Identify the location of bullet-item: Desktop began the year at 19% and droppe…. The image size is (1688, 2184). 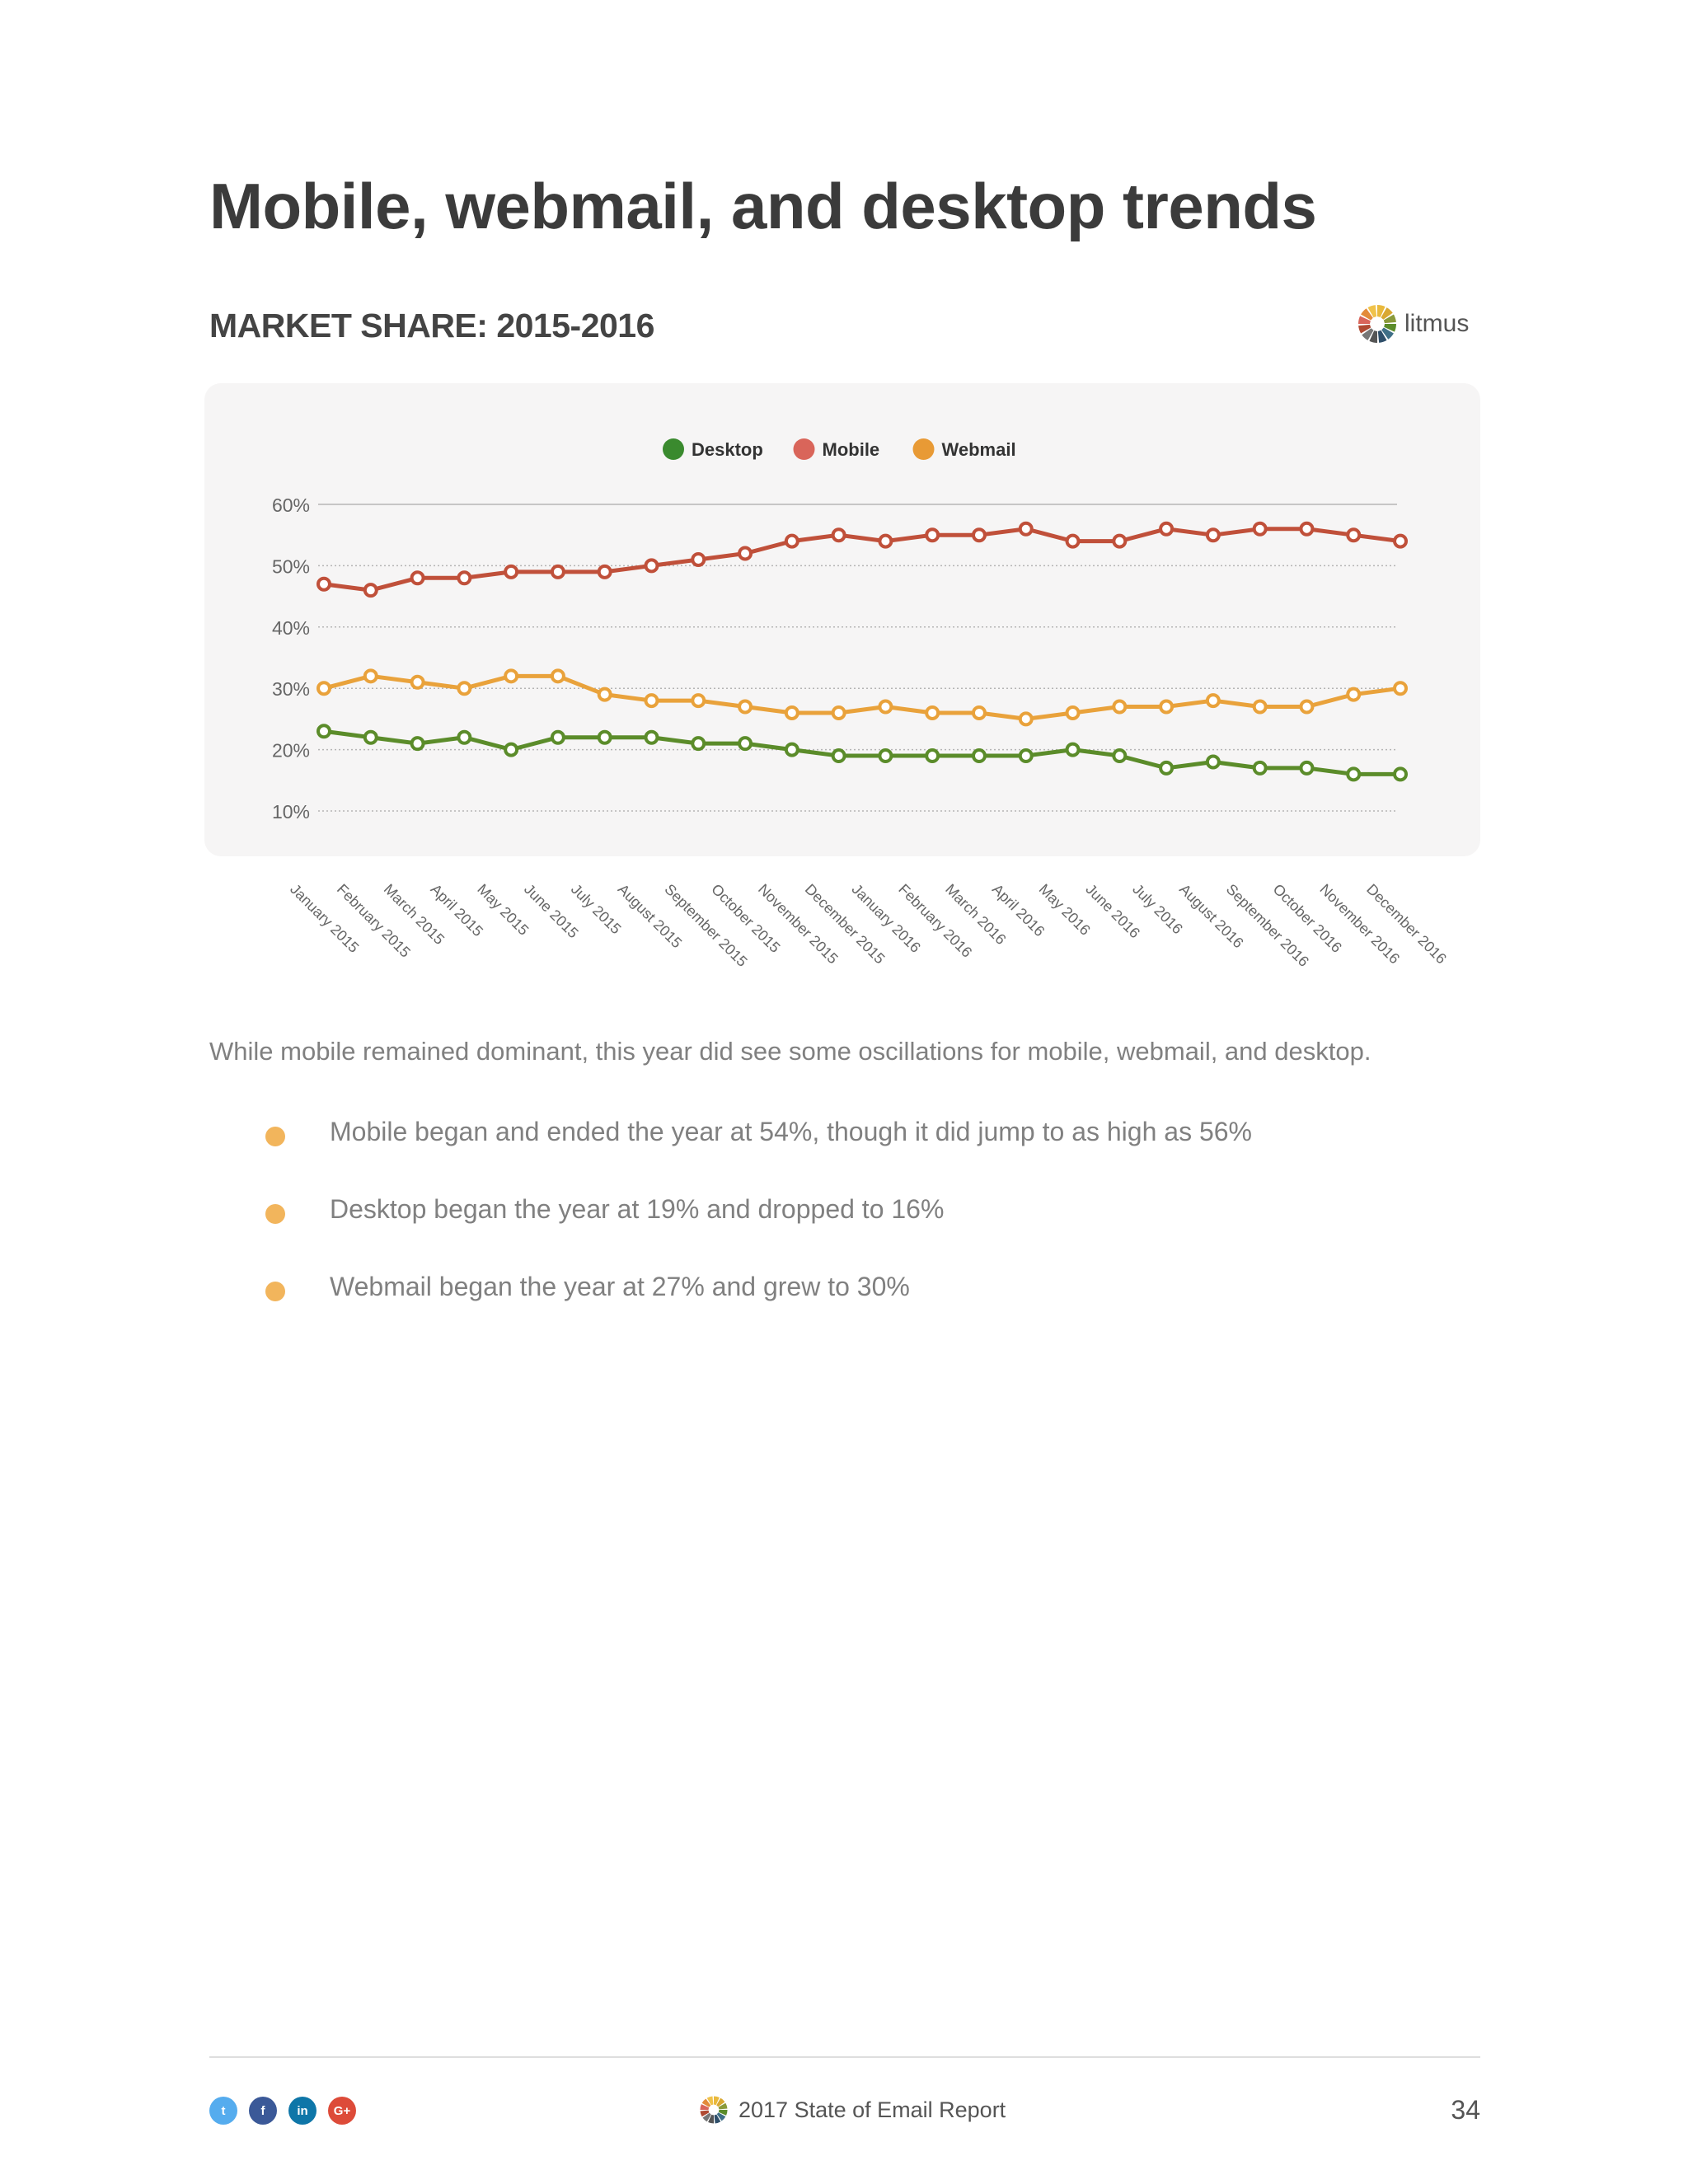
(758, 1233).